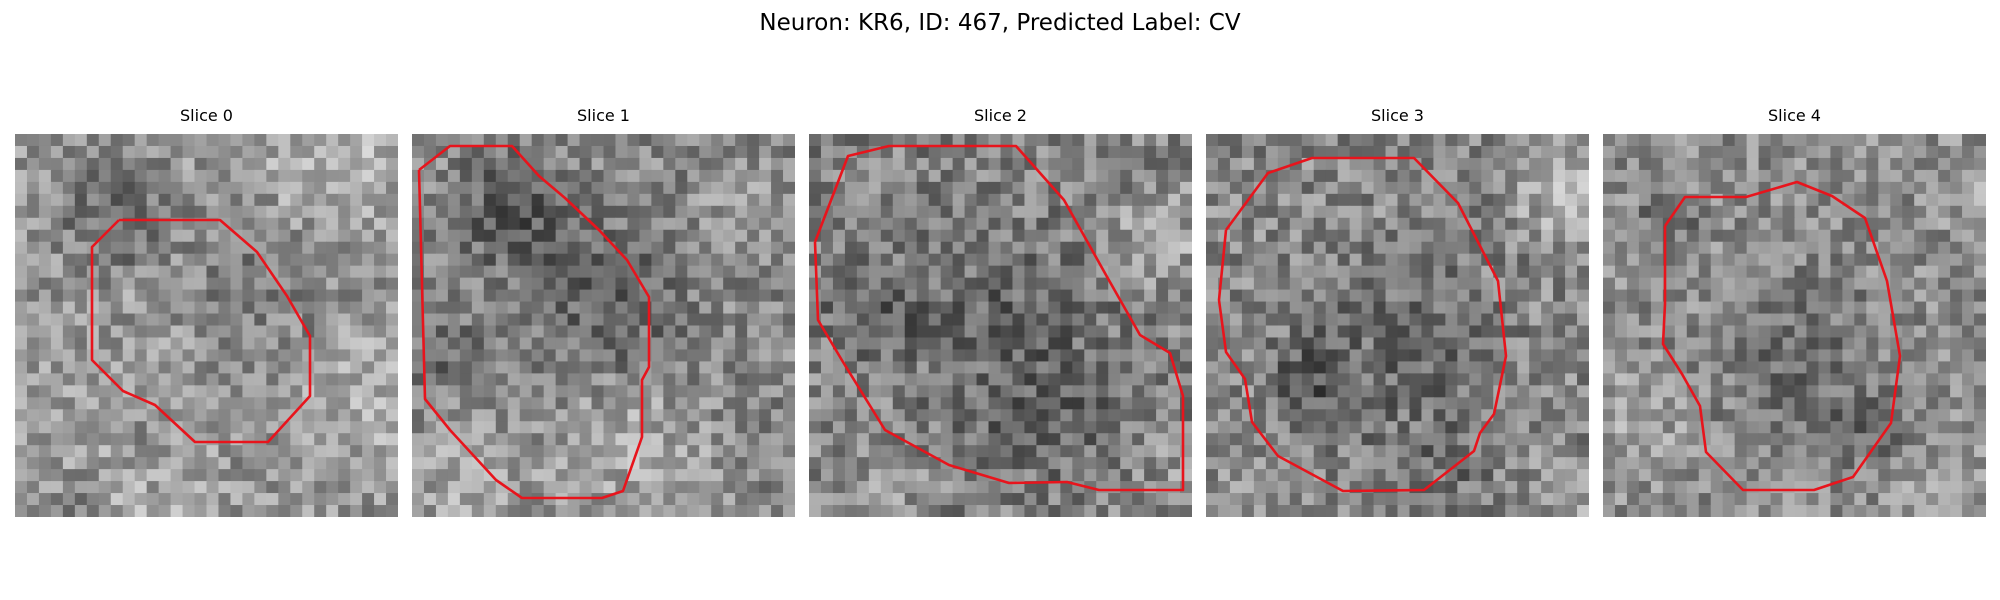 Image resolution: width=2000 pixels, height=600 pixels. I want to click on slice-title-2: Slice 2, so click(1000, 115).